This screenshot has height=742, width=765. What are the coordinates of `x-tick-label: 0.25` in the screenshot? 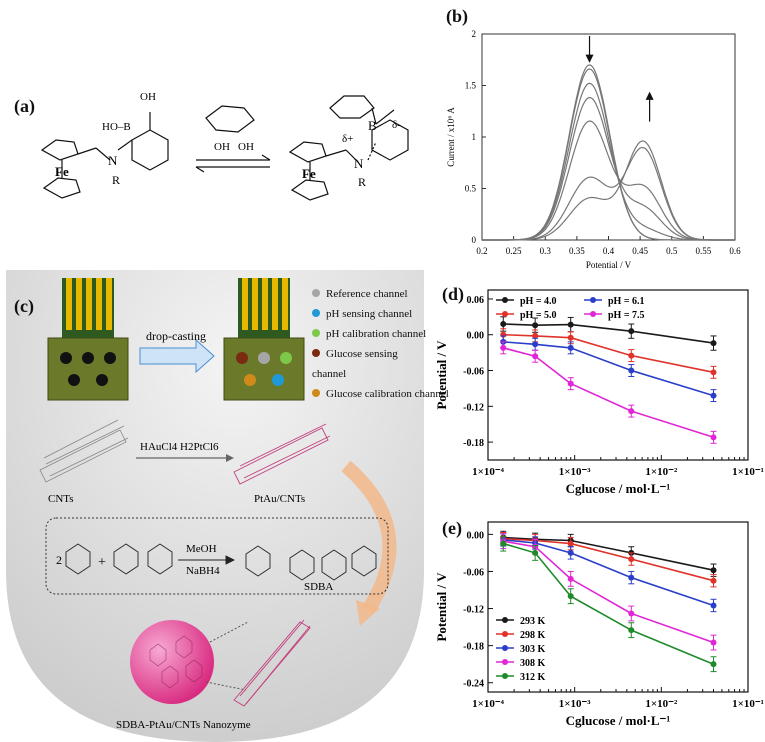 It's located at (514, 251).